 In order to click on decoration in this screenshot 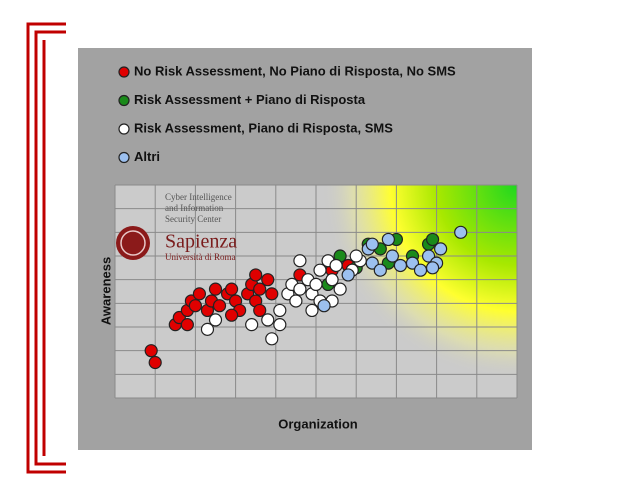, I will do `click(46, 248)`.